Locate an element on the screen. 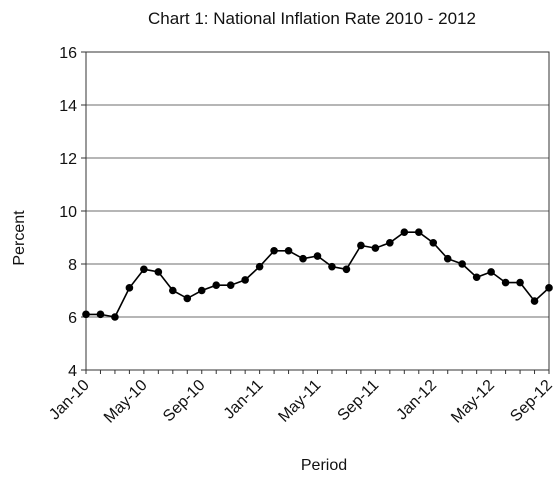 The width and height of the screenshot is (556, 492). y-axis-label: Percent is located at coordinates (19, 238).